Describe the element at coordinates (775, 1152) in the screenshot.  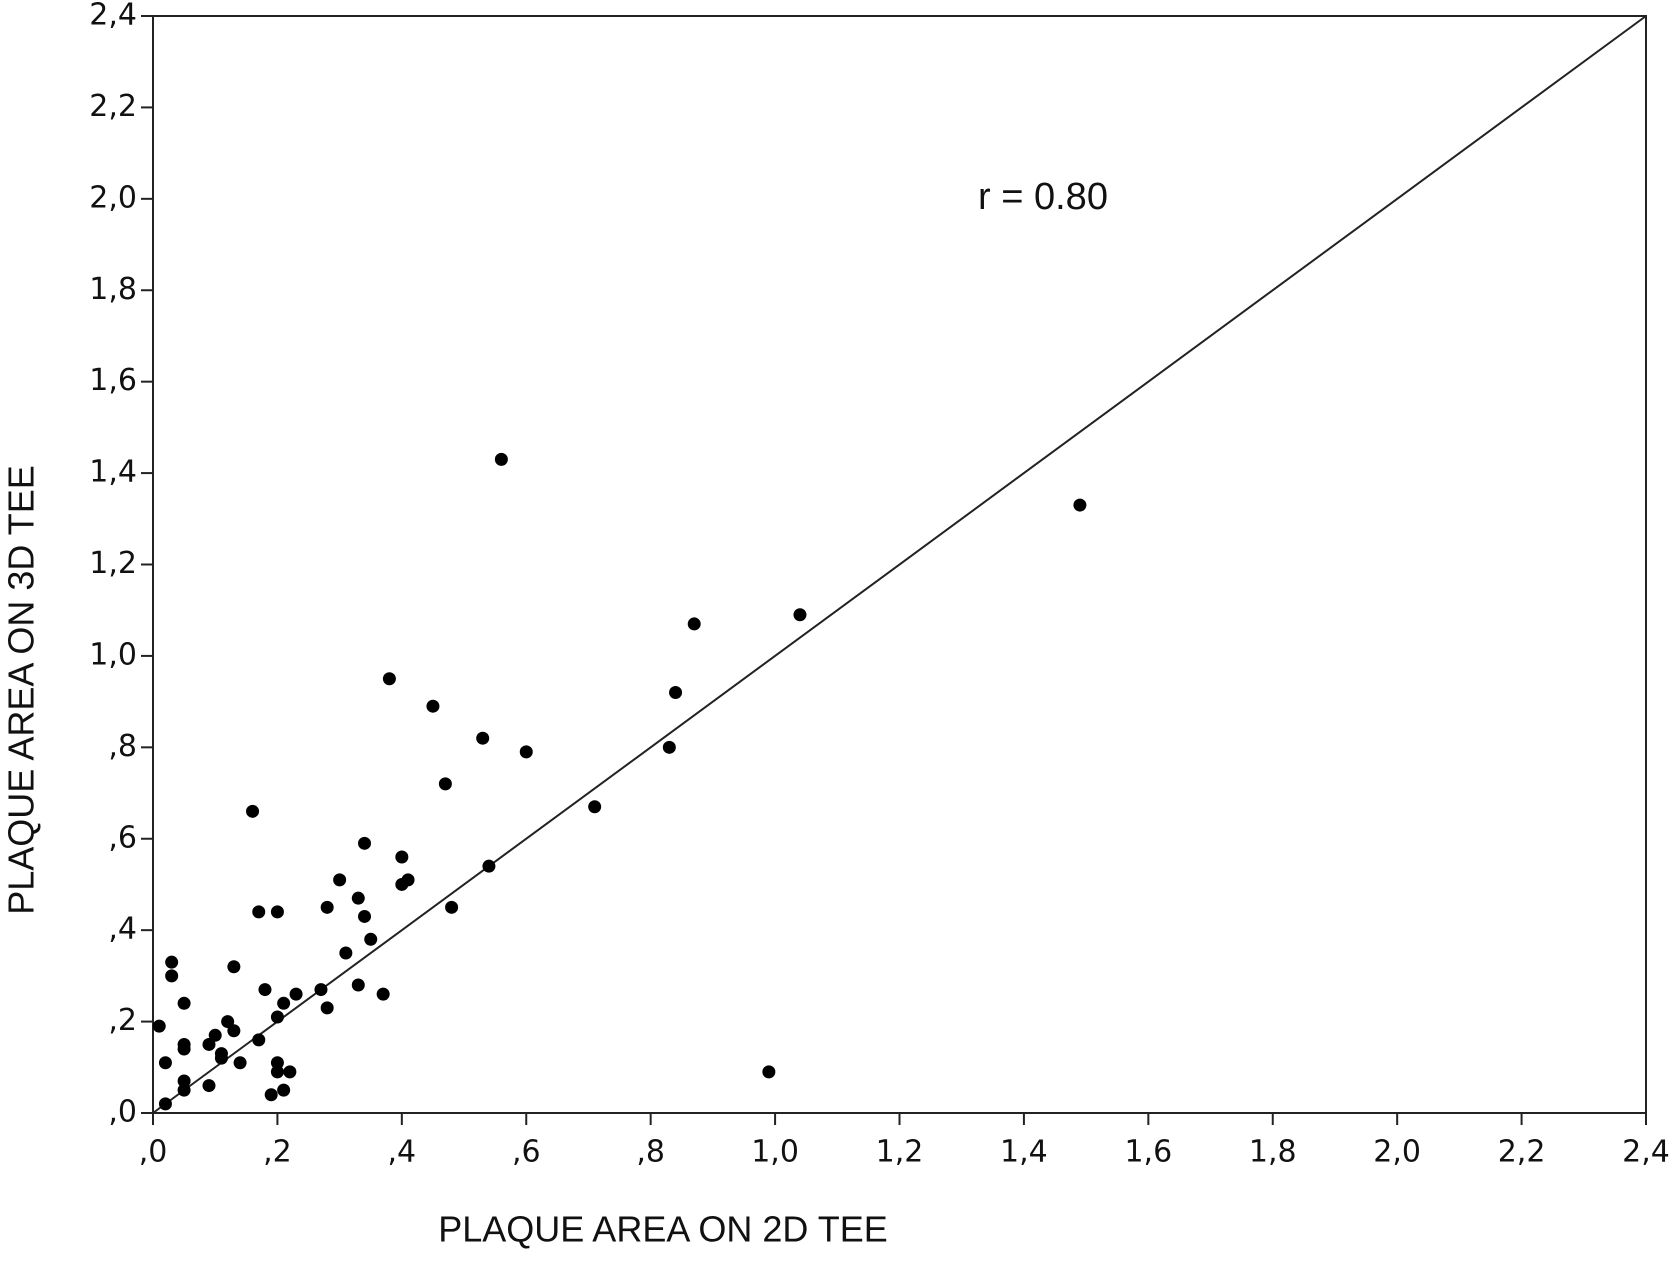
I see `x-tick-label: 1,0` at that location.